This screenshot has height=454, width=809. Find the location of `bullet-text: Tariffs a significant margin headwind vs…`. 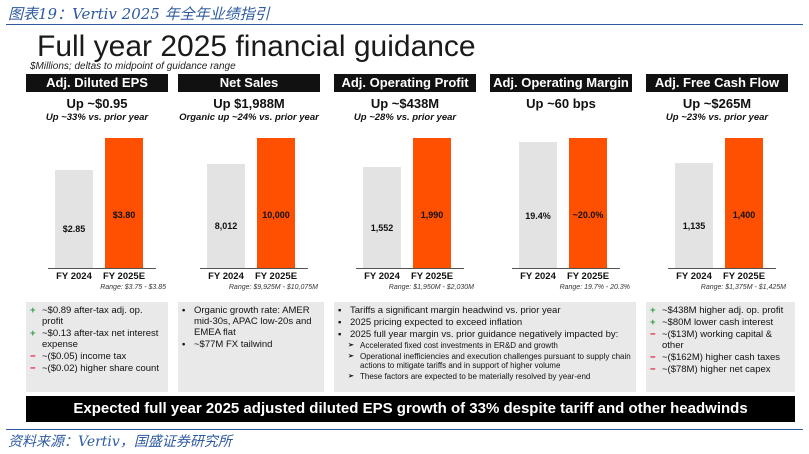

bullet-text: Tariffs a significant margin headwind vs… is located at coordinates (455, 310).